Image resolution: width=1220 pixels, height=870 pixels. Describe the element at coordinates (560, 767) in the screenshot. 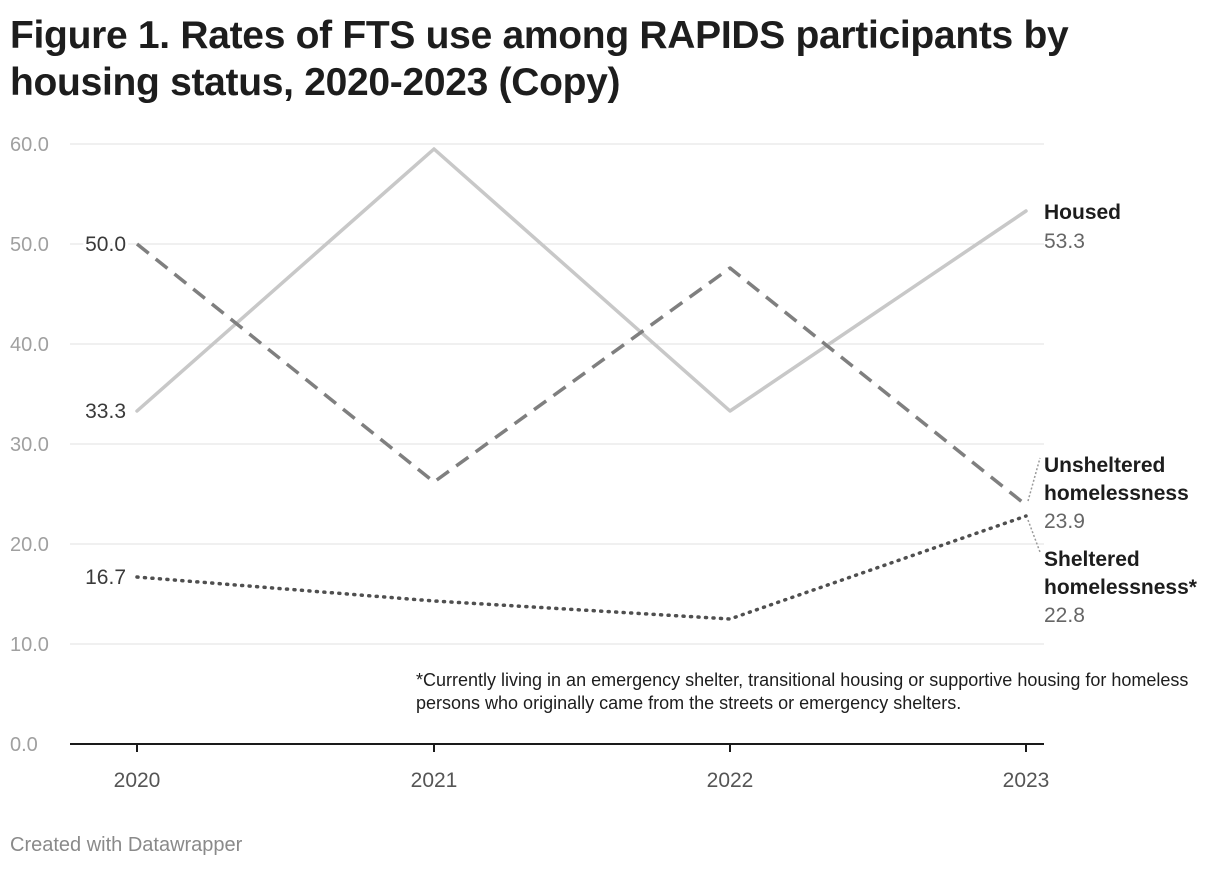

I see `x-axis: 2020 2021 2022 2023` at that location.